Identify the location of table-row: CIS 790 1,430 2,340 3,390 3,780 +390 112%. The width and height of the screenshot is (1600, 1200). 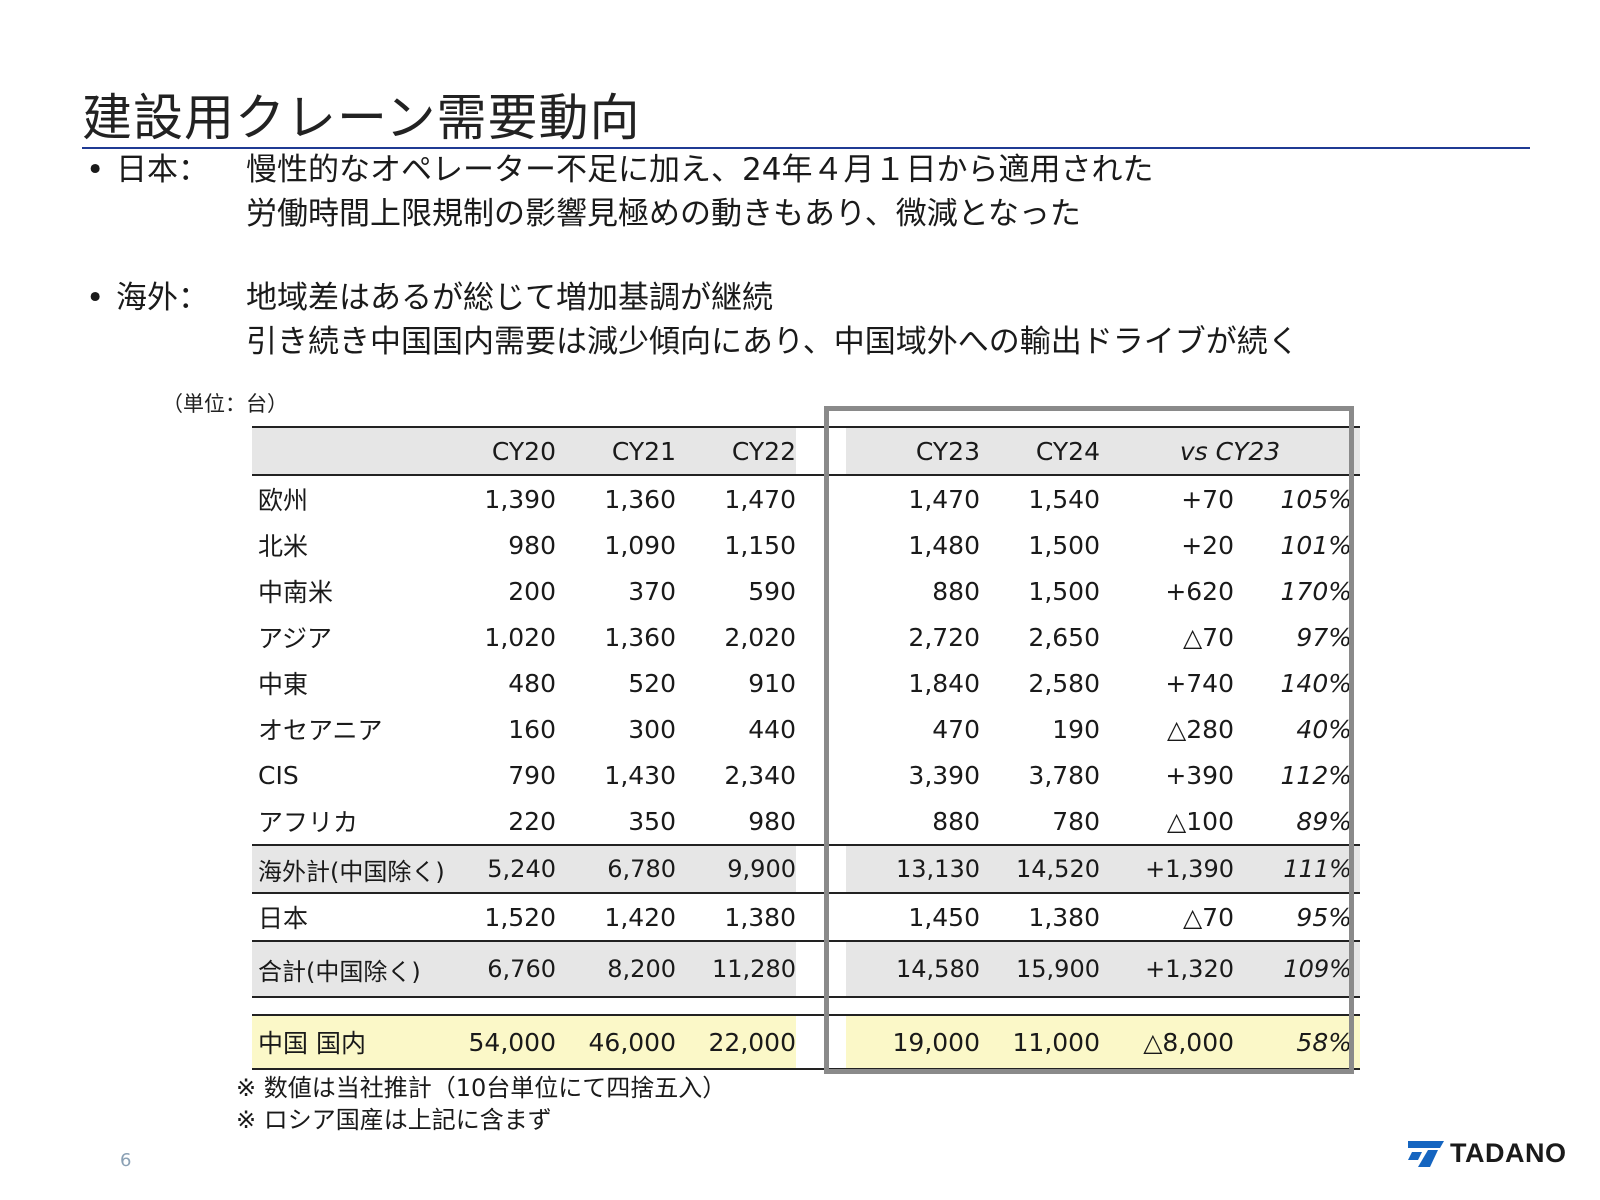
(806, 775).